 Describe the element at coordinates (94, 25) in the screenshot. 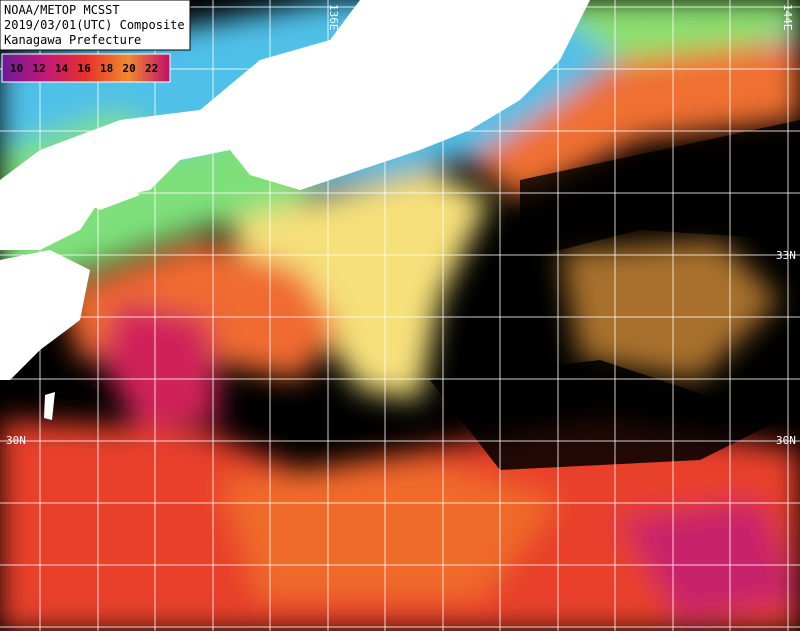

I see `header-line: 2019/03/01(UTC) Composite` at that location.